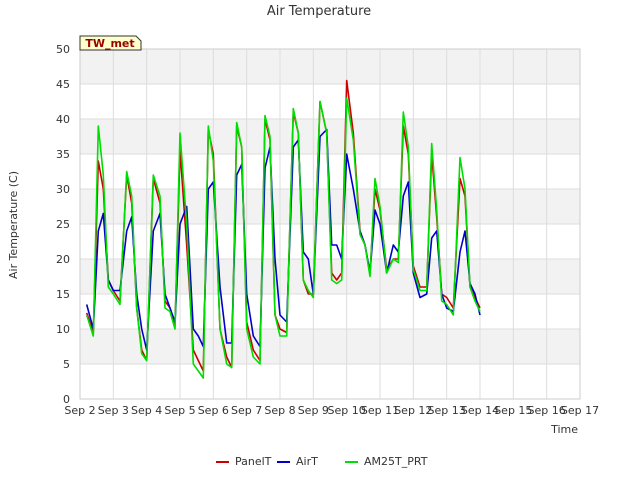  I want to click on x-tick-label: Sep 9, so click(313, 410).